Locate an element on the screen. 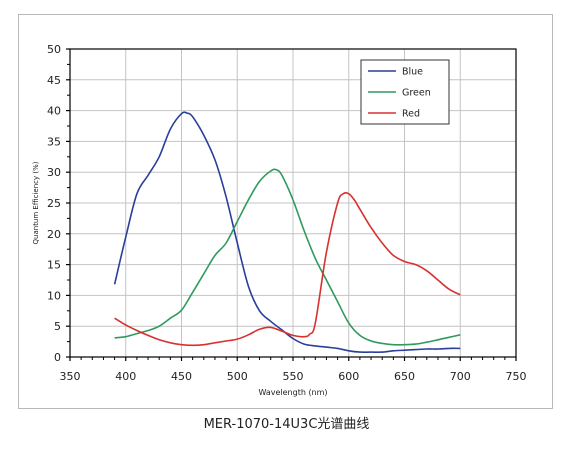 The image size is (573, 459). y-tick-label: 0 is located at coordinates (57, 357).